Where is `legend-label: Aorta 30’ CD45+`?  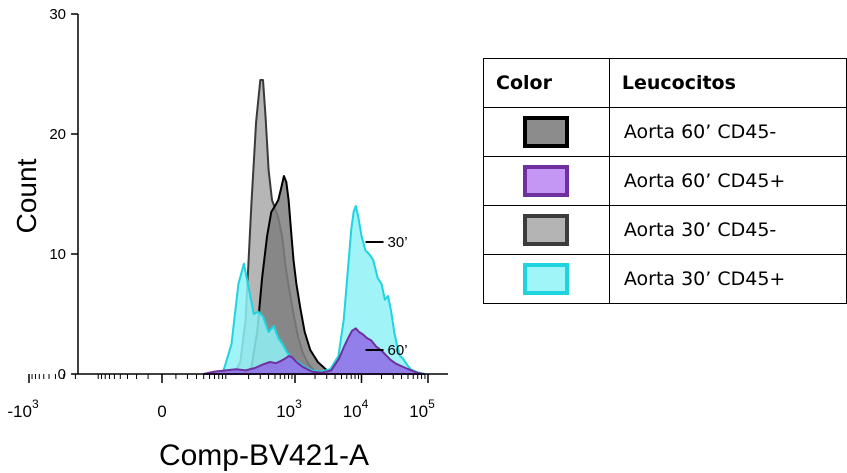 legend-label: Aorta 30’ CD45+ is located at coordinates (727, 279).